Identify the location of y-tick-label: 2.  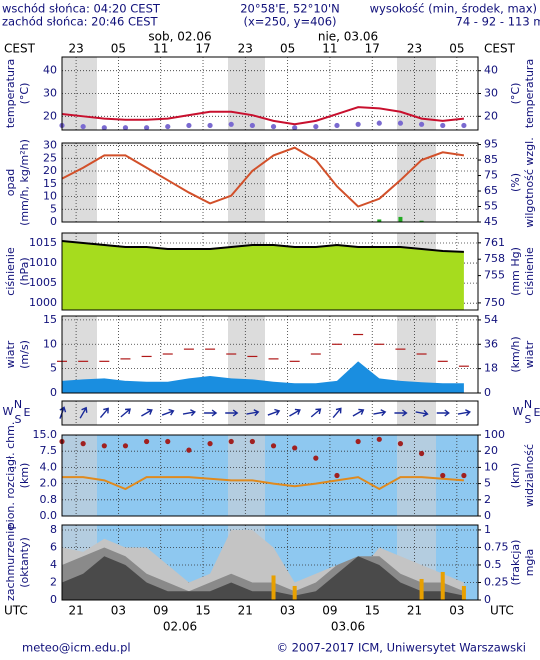
(53, 581).